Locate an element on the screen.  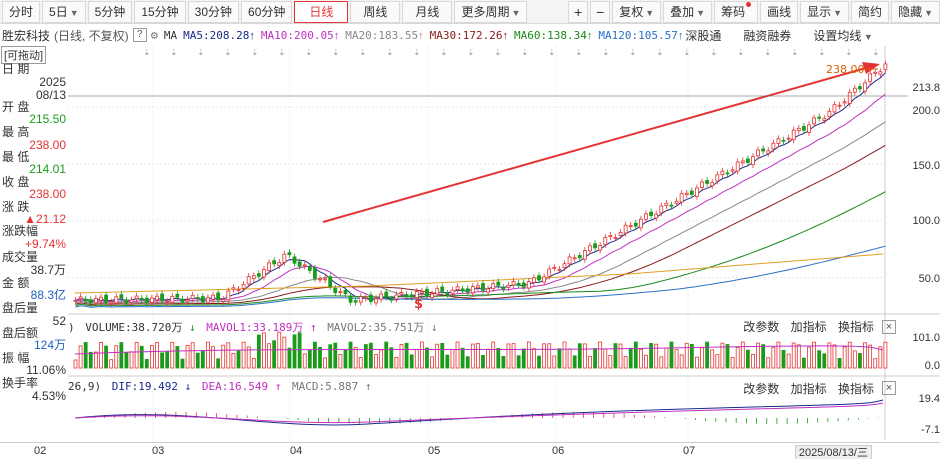
zoom-out-icon: − is located at coordinates (600, 12).